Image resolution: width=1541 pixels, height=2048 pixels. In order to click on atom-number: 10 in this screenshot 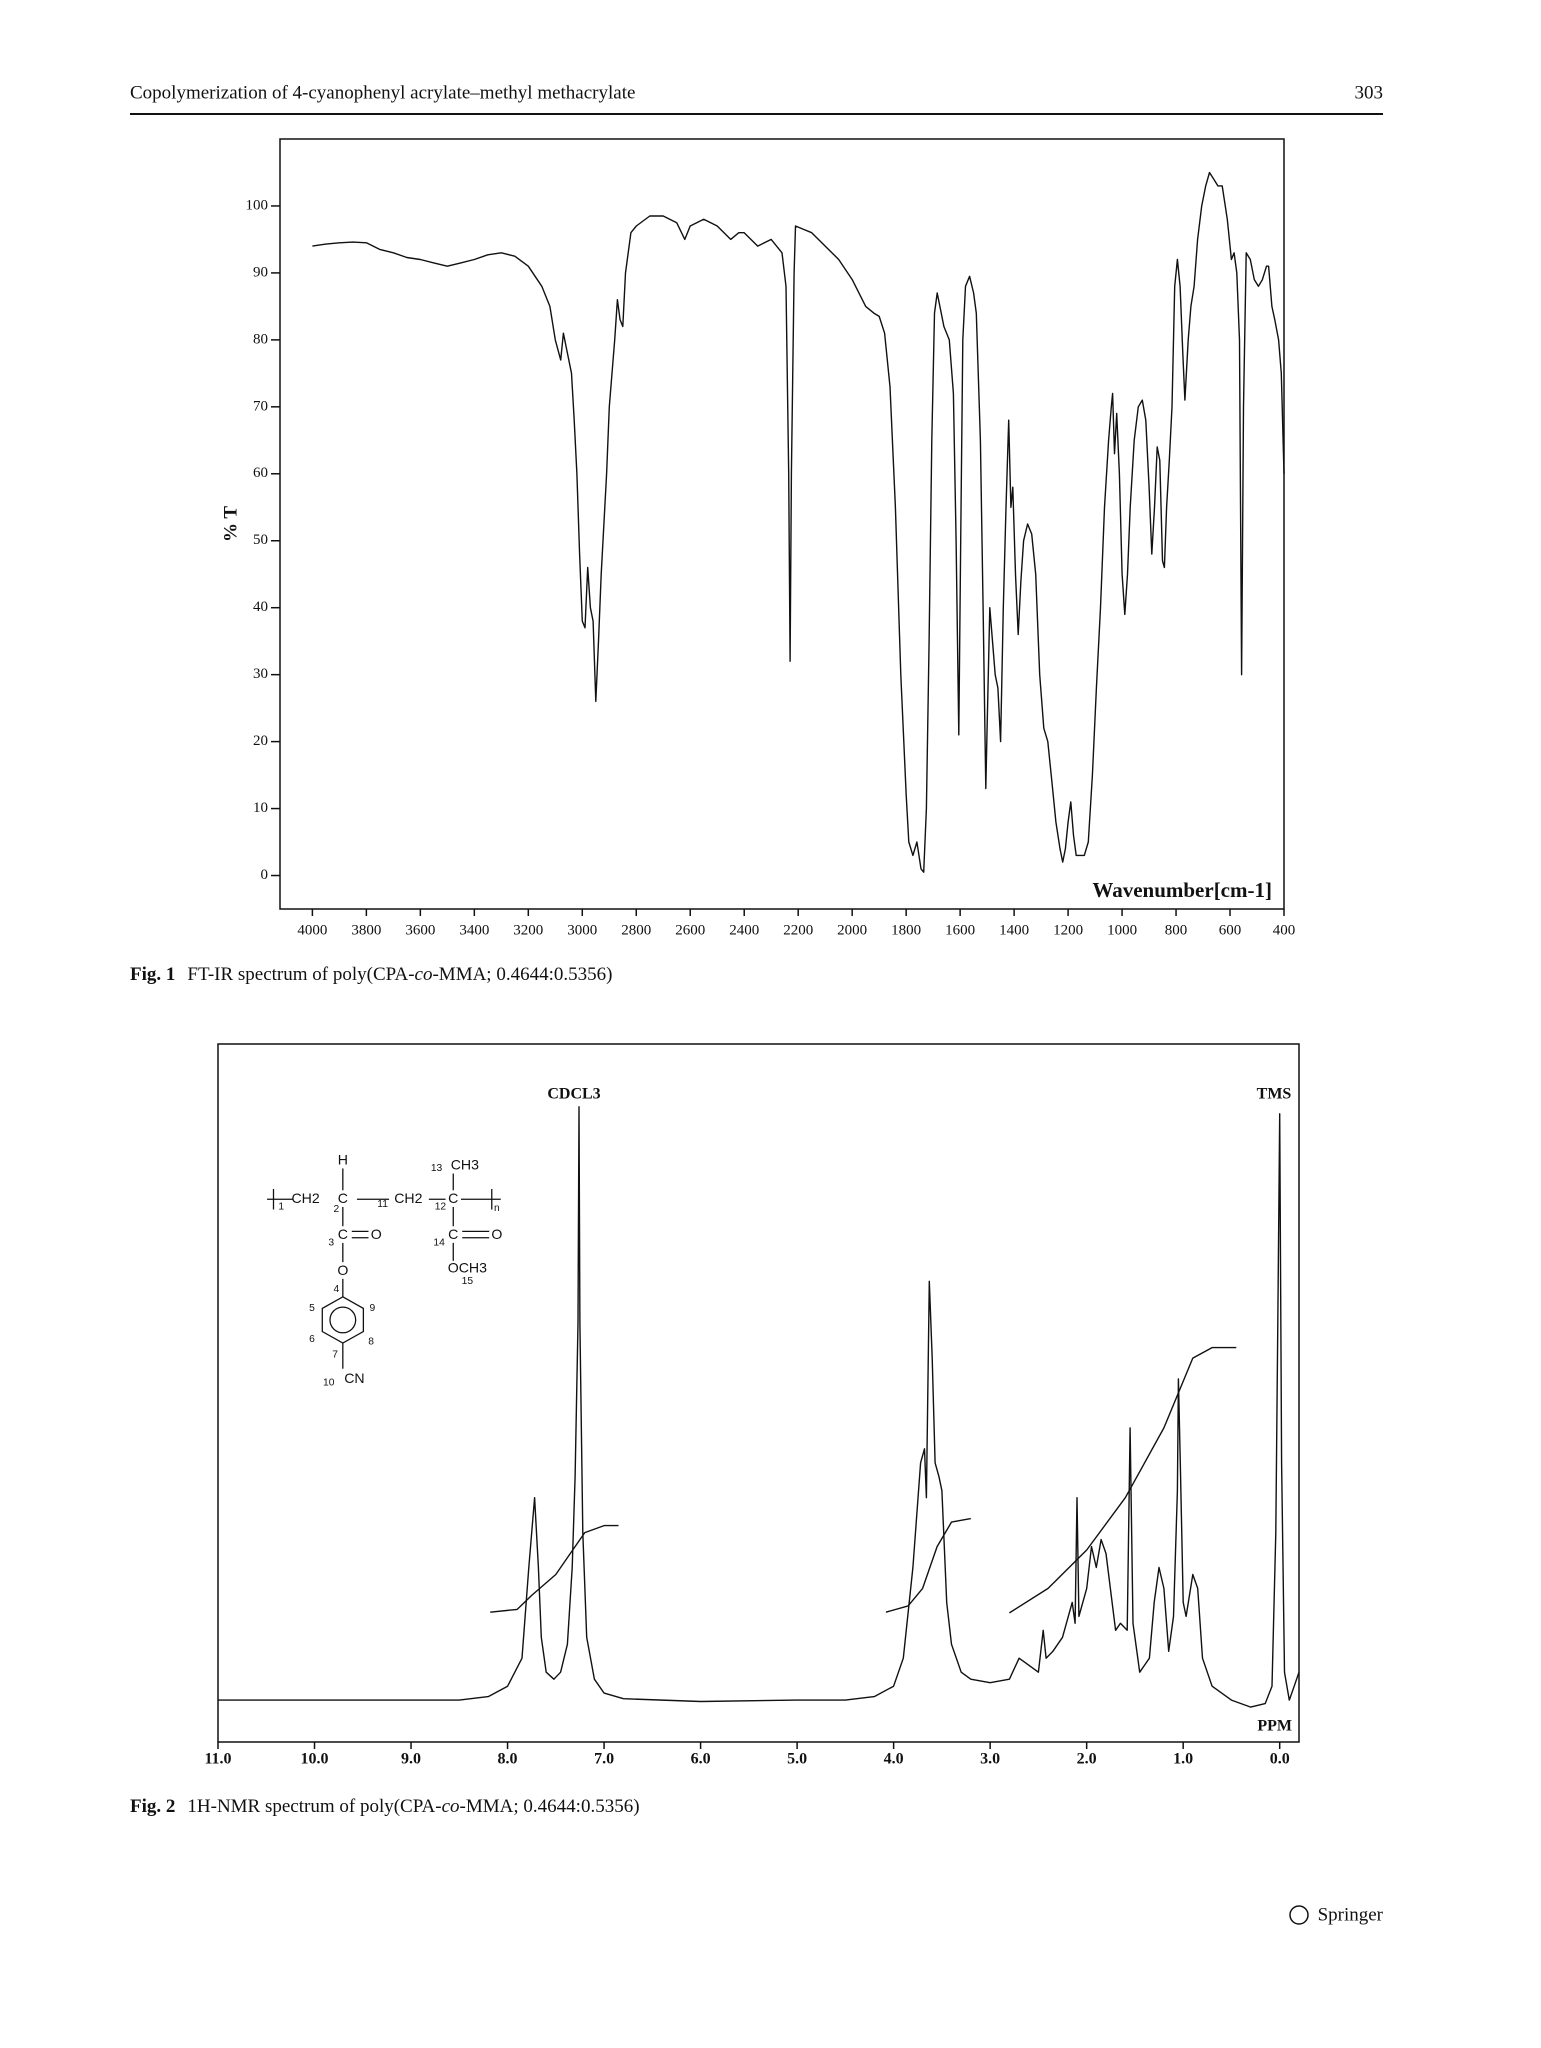, I will do `click(329, 1383)`.